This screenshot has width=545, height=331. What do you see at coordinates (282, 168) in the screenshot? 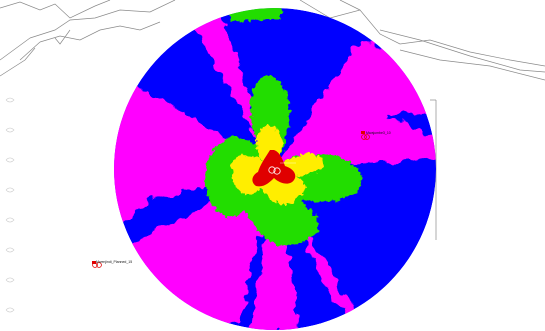
I see `site-center-marker` at bounding box center [282, 168].